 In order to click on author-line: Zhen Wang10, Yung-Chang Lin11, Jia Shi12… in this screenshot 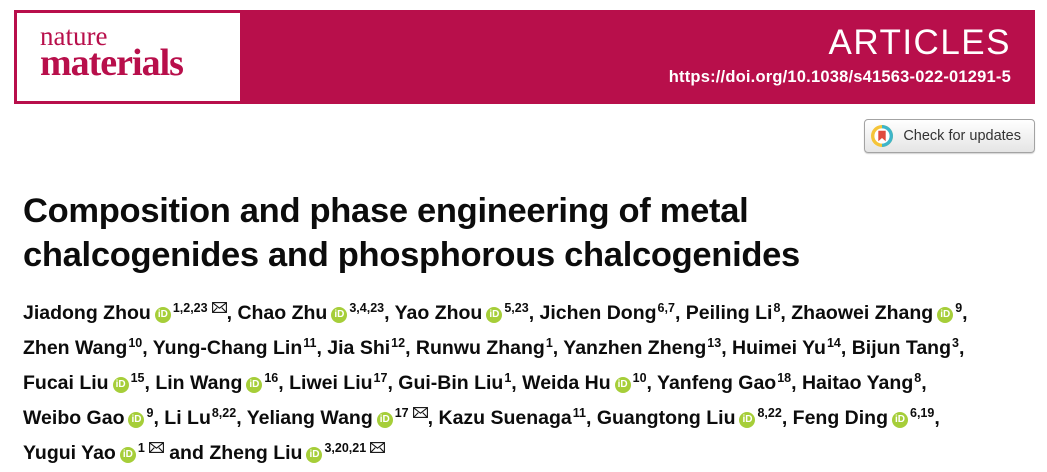, I will do `click(494, 347)`.